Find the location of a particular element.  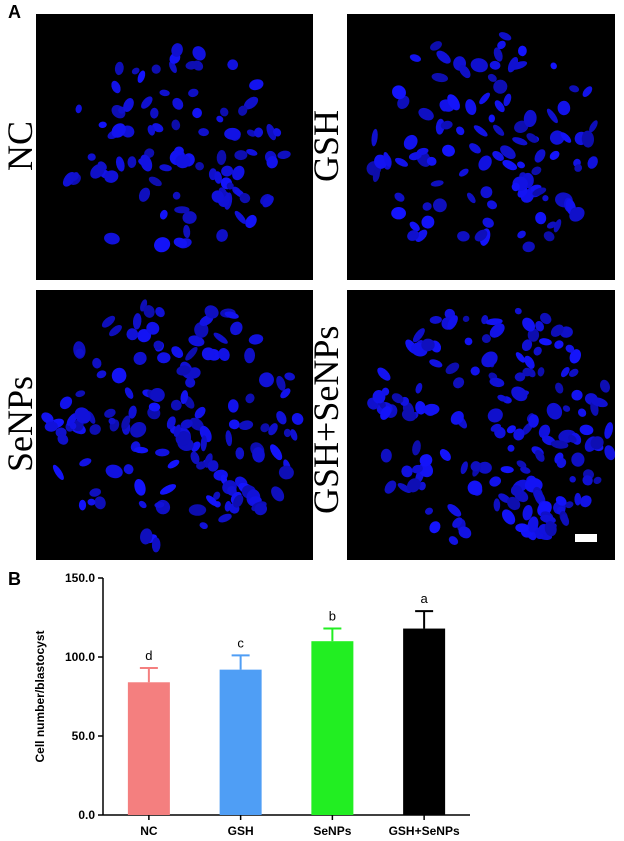

x-tick-label: SeNPs is located at coordinates (332, 831).